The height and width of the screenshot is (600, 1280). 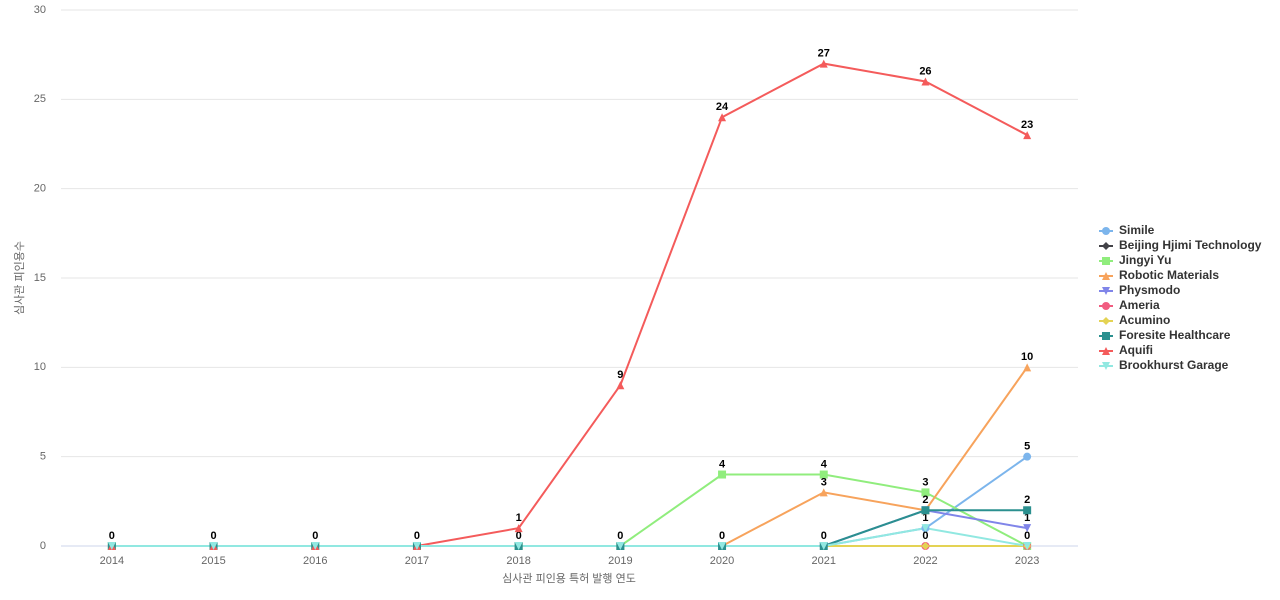 What do you see at coordinates (1027, 561) in the screenshot?
I see `x-tick-label: 2023` at bounding box center [1027, 561].